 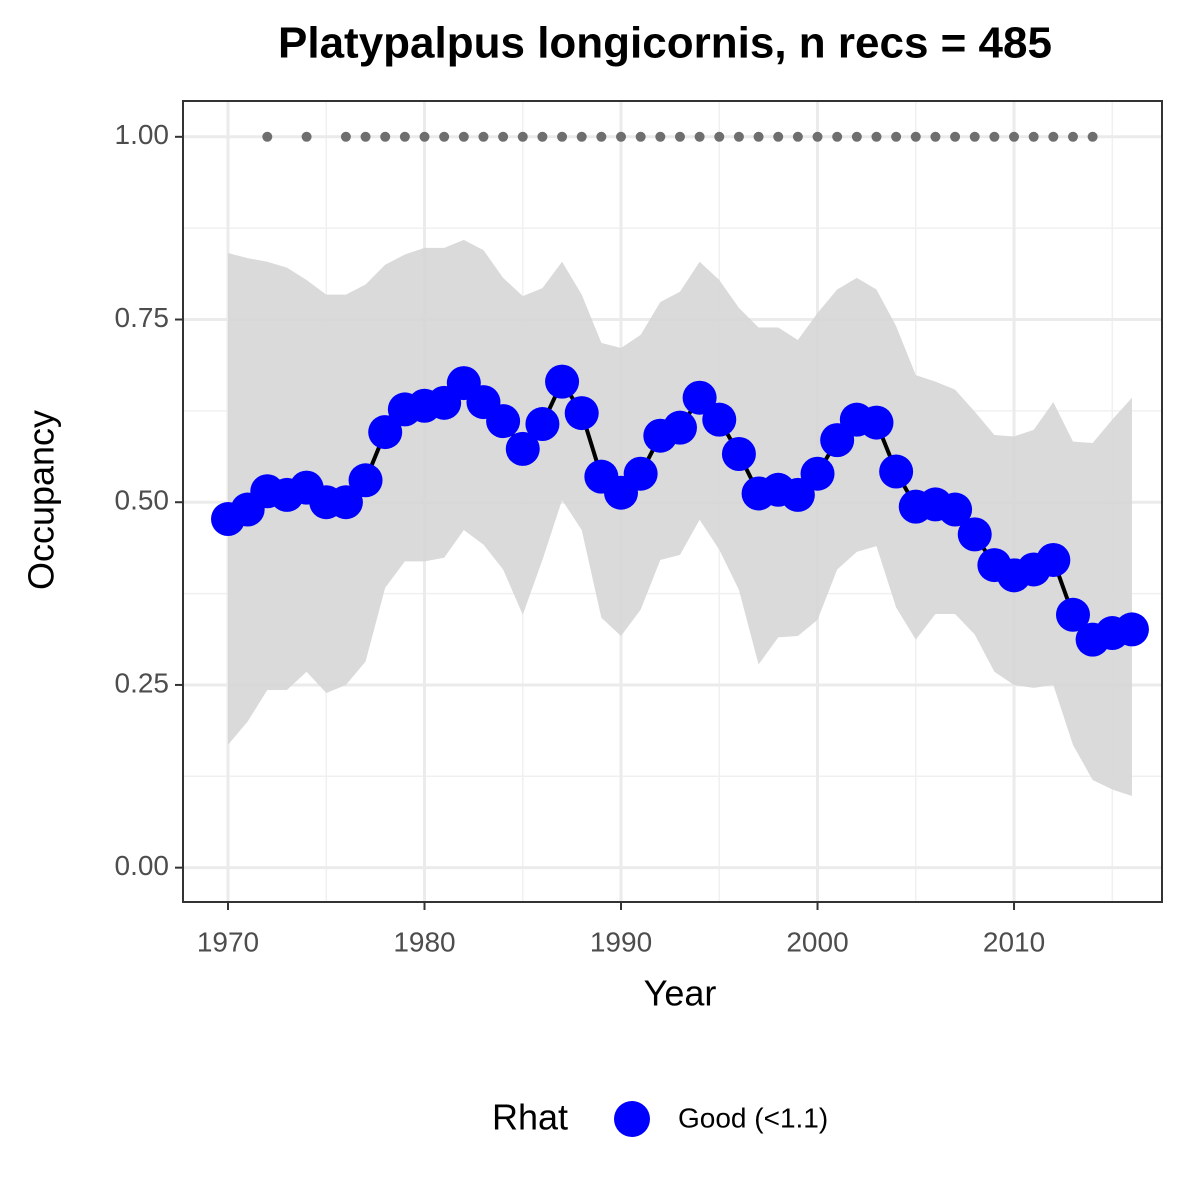 What do you see at coordinates (142, 317) in the screenshot?
I see `y-tick-label: 0.75` at bounding box center [142, 317].